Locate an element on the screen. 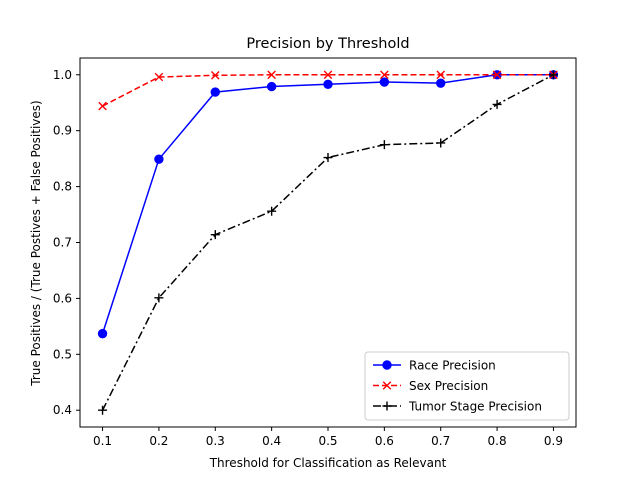 The width and height of the screenshot is (640, 480). x-tick-label: 0.3 is located at coordinates (215, 441).